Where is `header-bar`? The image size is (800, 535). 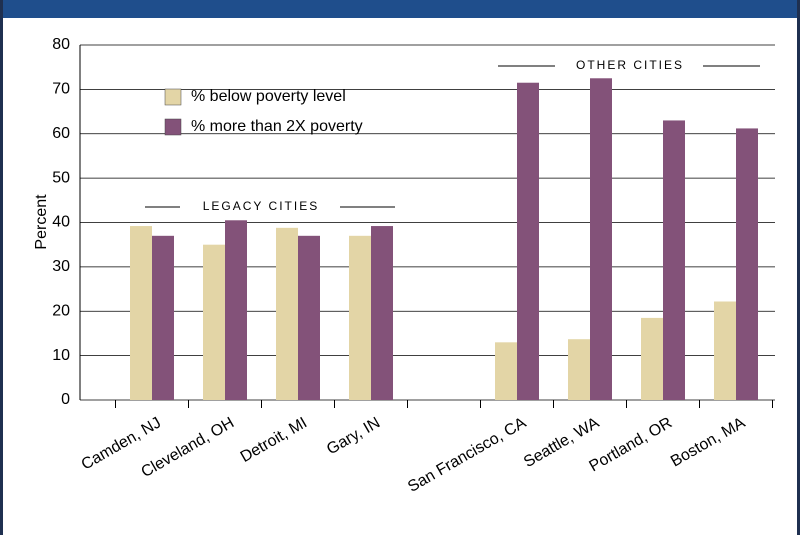 header-bar is located at coordinates (400, 9).